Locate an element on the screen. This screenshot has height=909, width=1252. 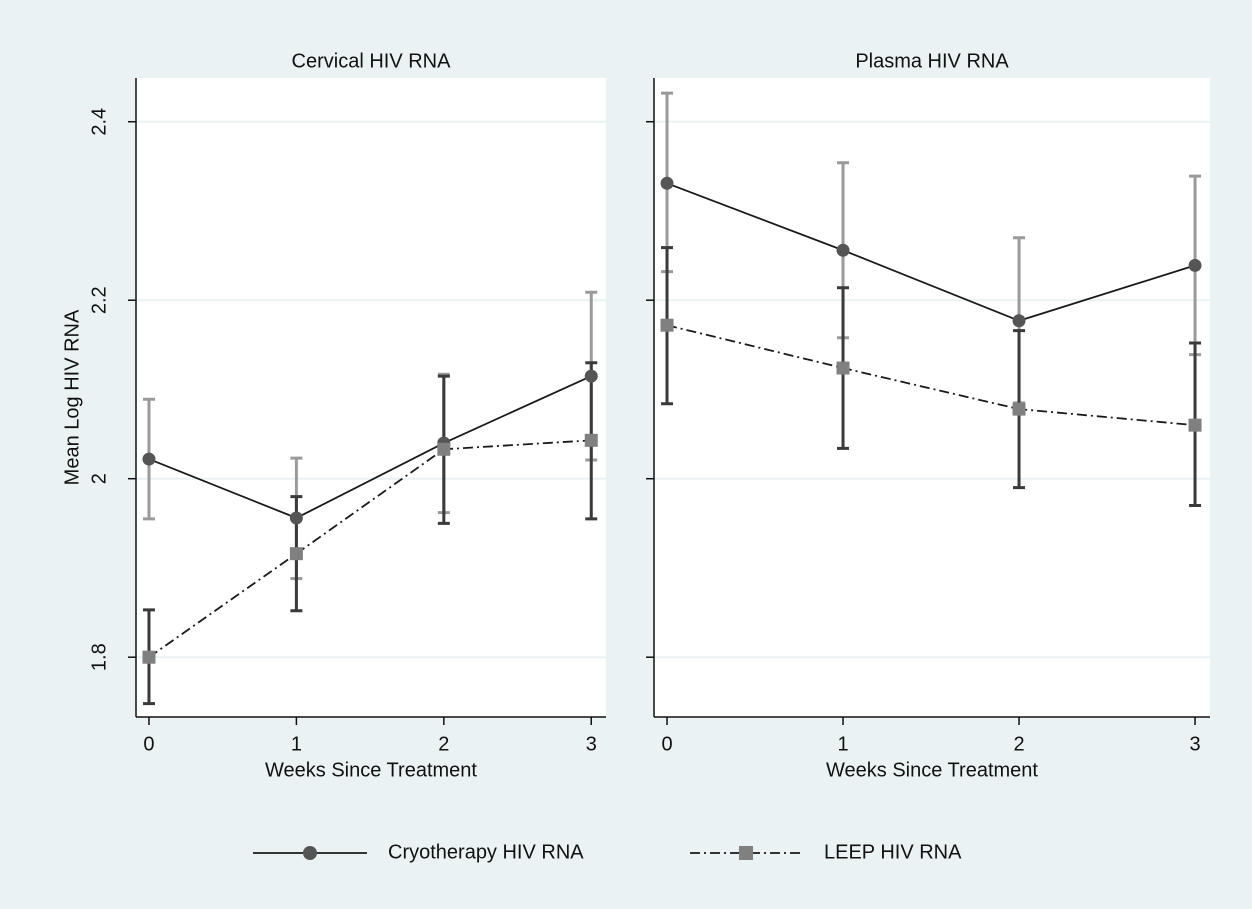
legend-label: Cryotherapy HIV RNA is located at coordinates (486, 852).